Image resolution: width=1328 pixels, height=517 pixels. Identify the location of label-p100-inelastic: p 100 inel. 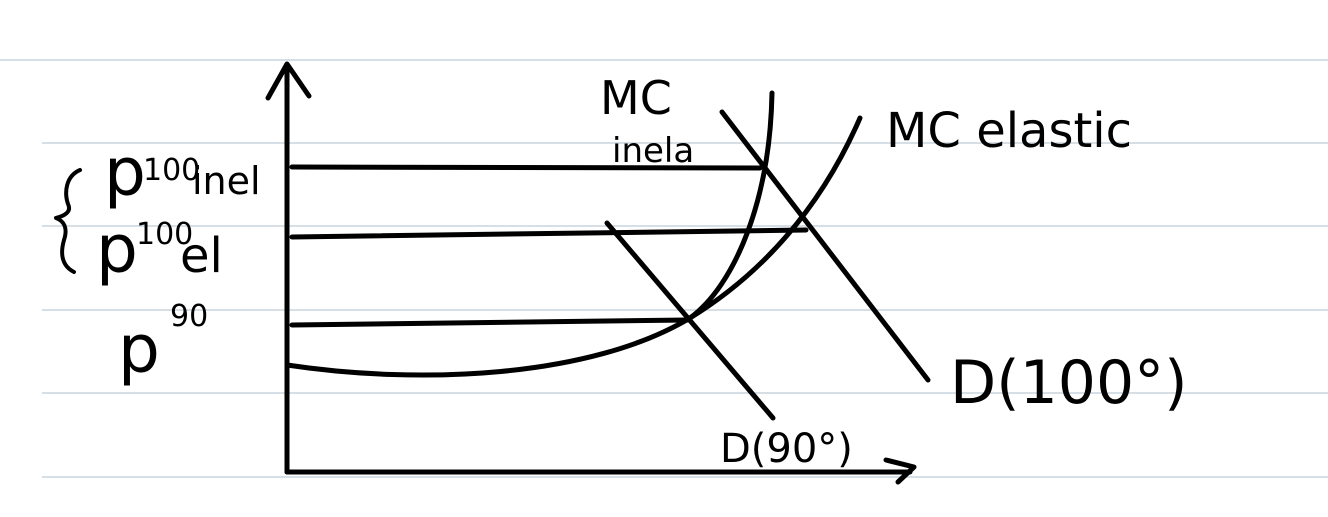
(182, 165).